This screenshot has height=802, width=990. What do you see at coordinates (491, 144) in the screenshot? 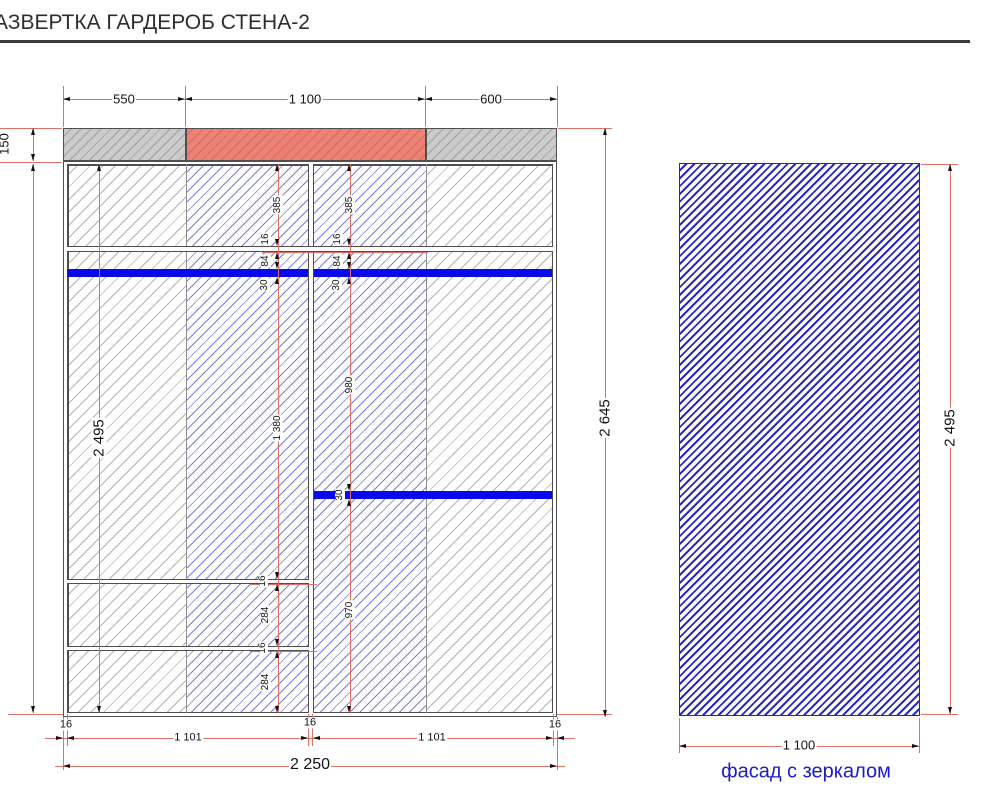
I see `top-strip-right-section` at bounding box center [491, 144].